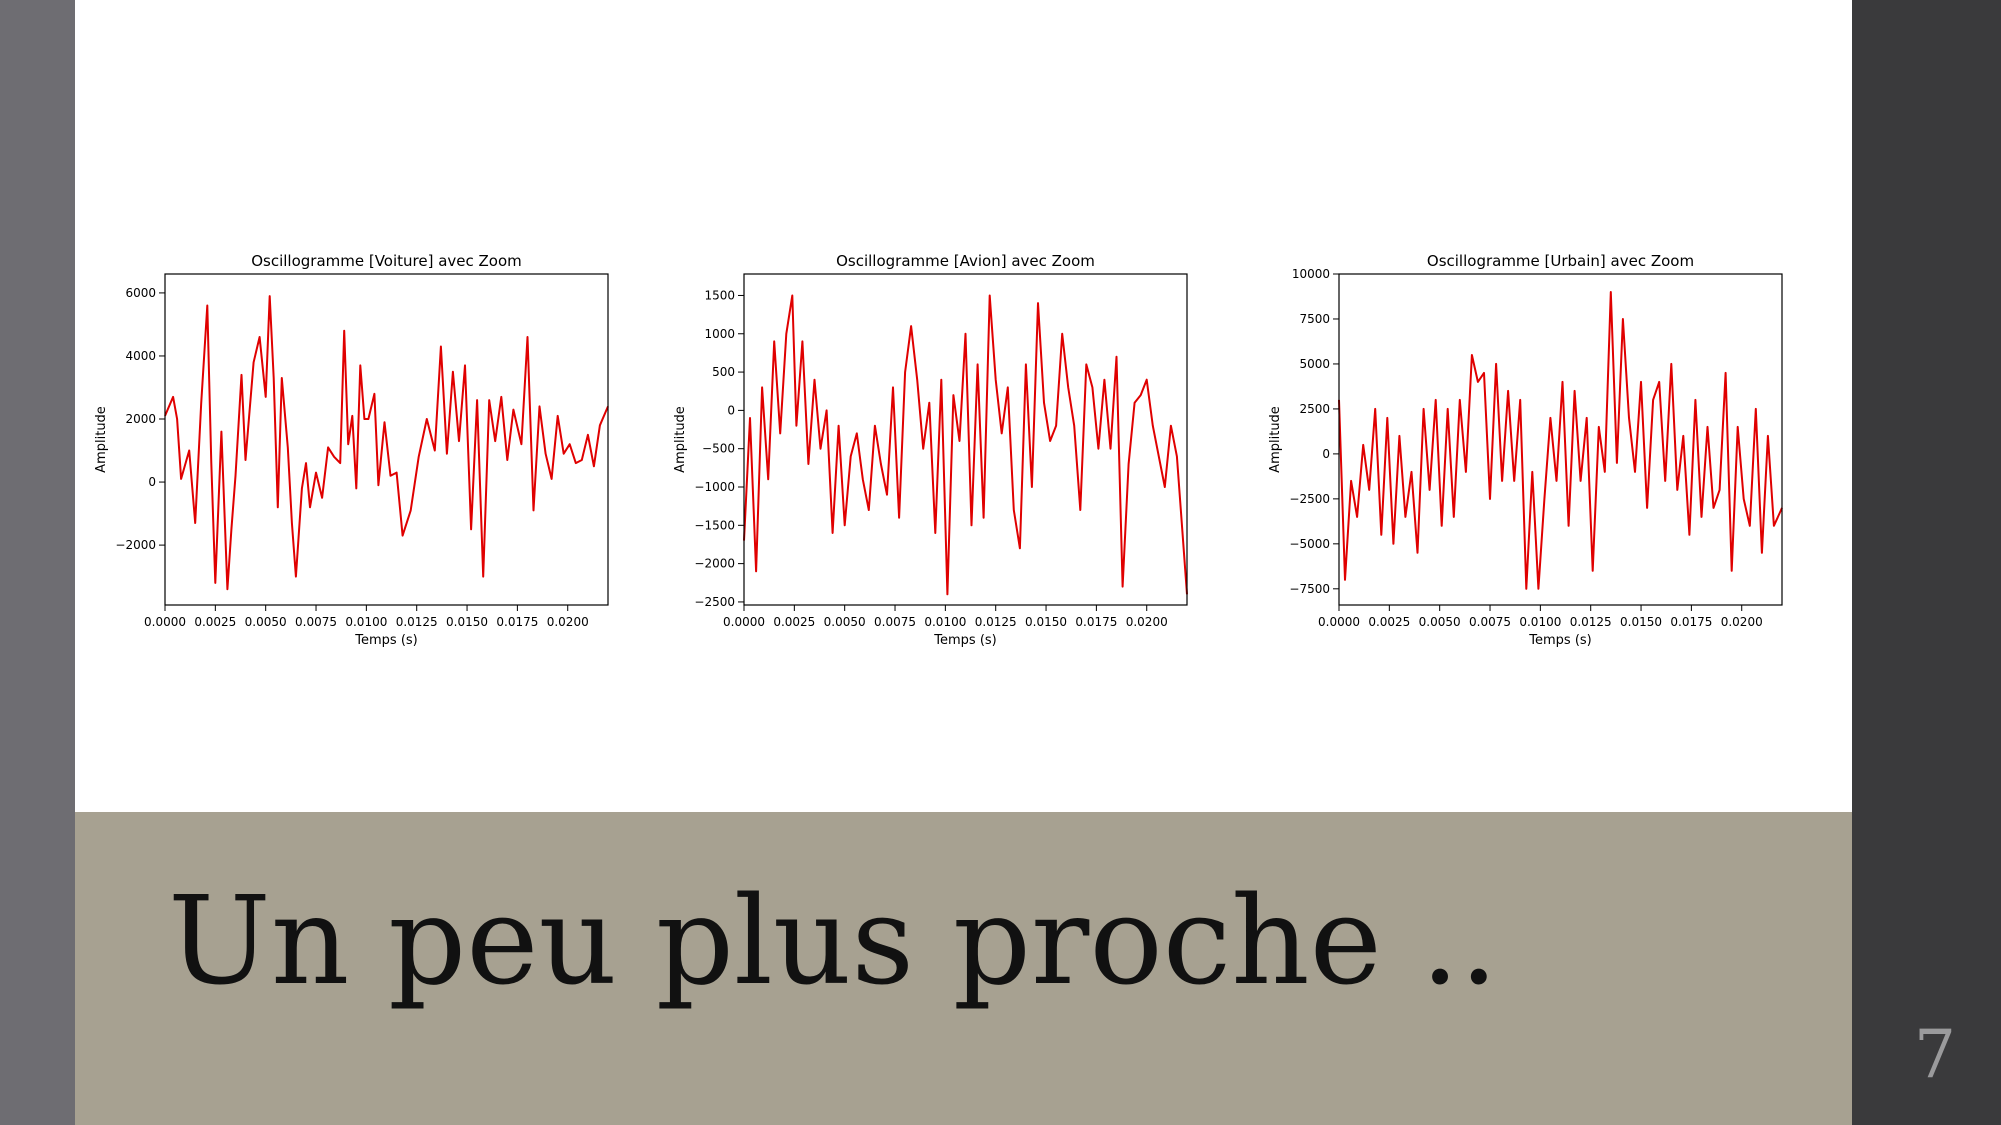  Describe the element at coordinates (37, 562) in the screenshot. I see `left-frame-strip` at that location.